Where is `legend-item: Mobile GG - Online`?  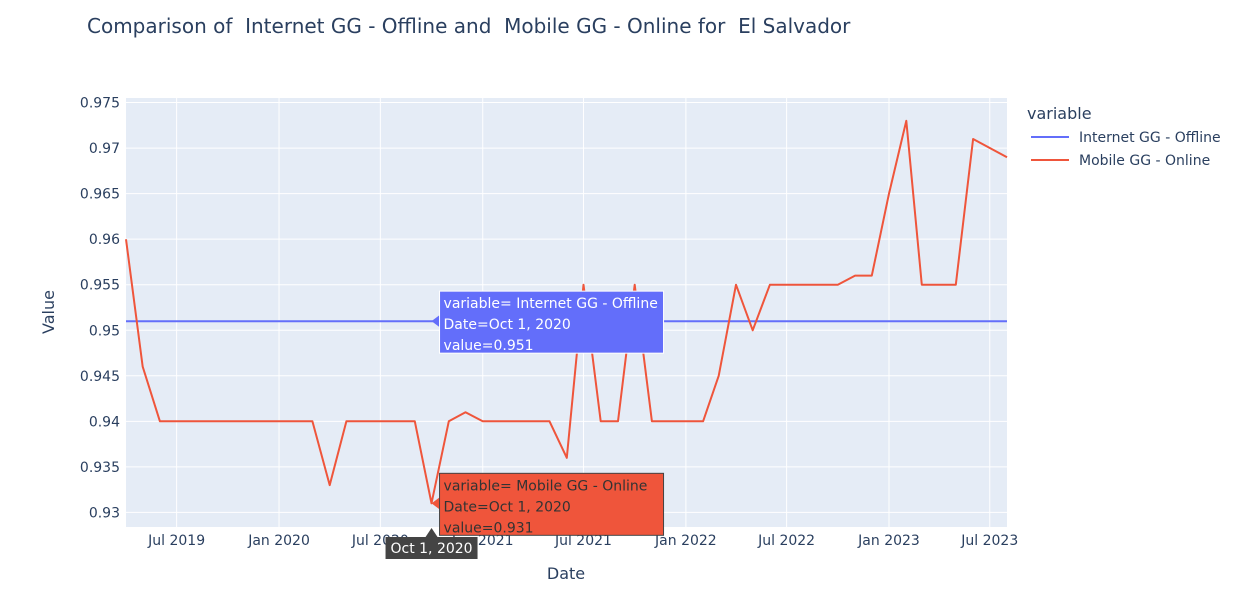
legend-item: Mobile GG - Online is located at coordinates (1120, 161).